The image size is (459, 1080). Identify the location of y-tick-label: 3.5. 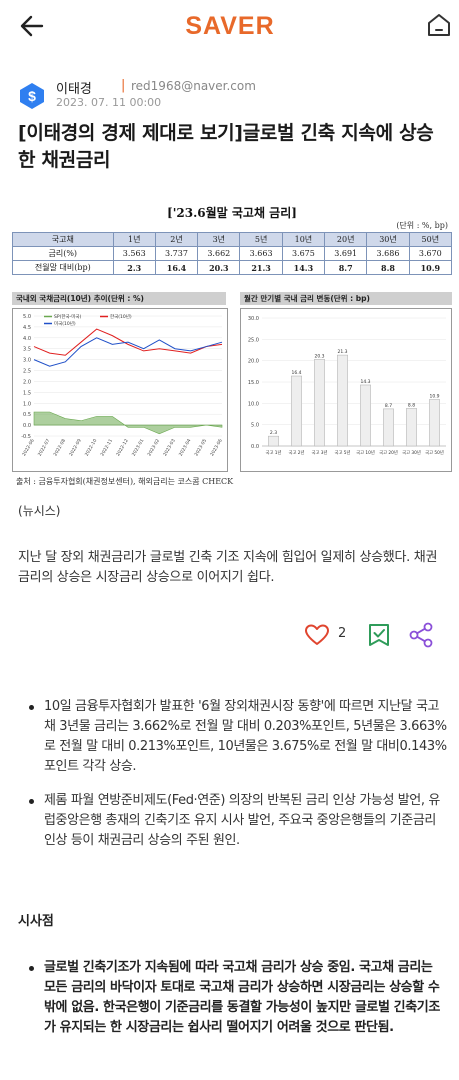
(27, 350).